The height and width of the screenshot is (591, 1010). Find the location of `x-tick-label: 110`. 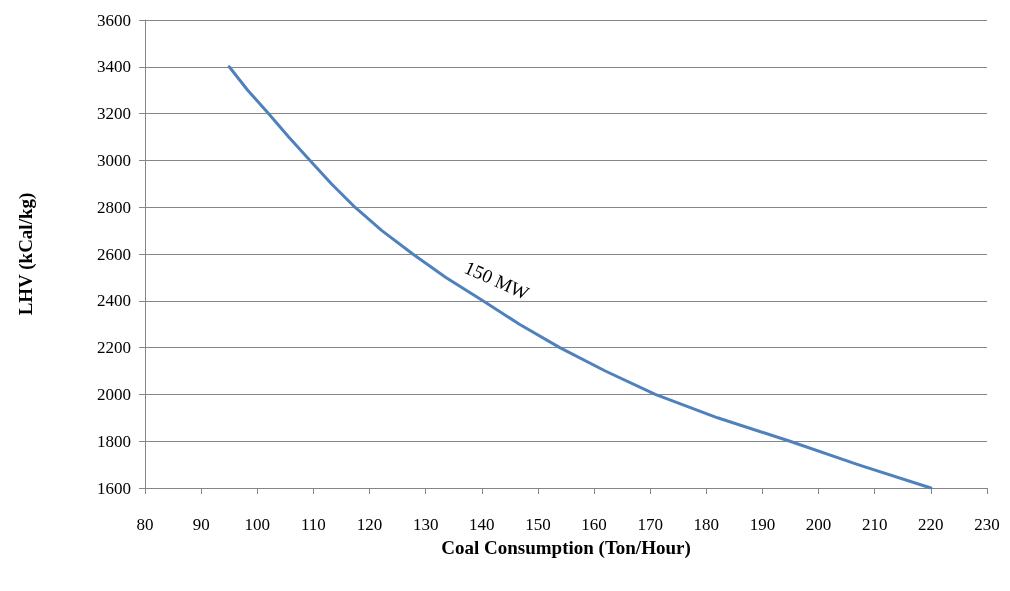

x-tick-label: 110 is located at coordinates (313, 524).